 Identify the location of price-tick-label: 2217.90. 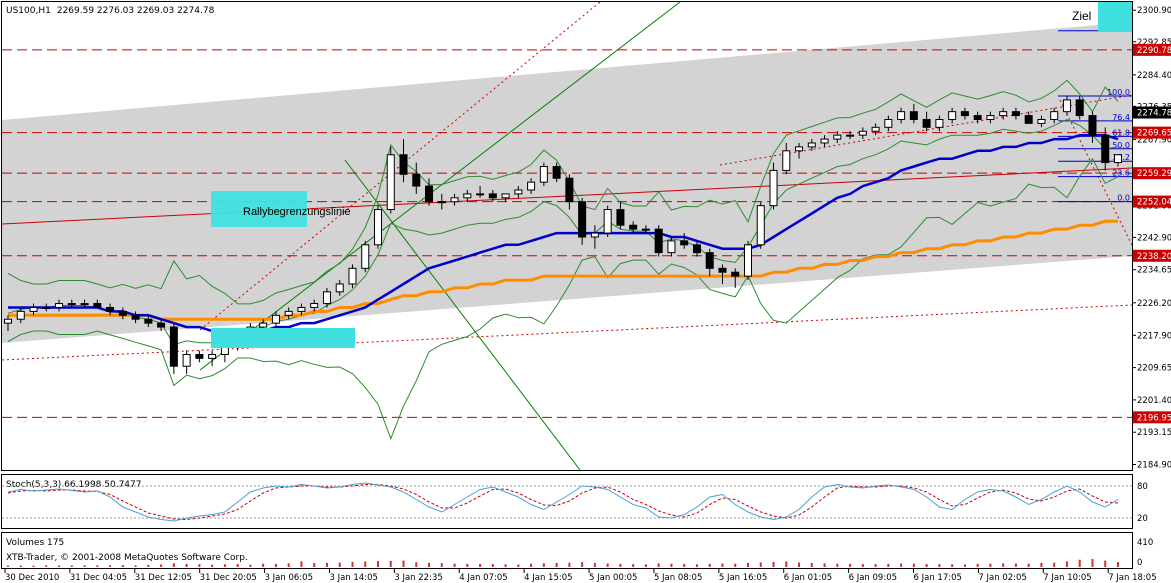
(1154, 336).